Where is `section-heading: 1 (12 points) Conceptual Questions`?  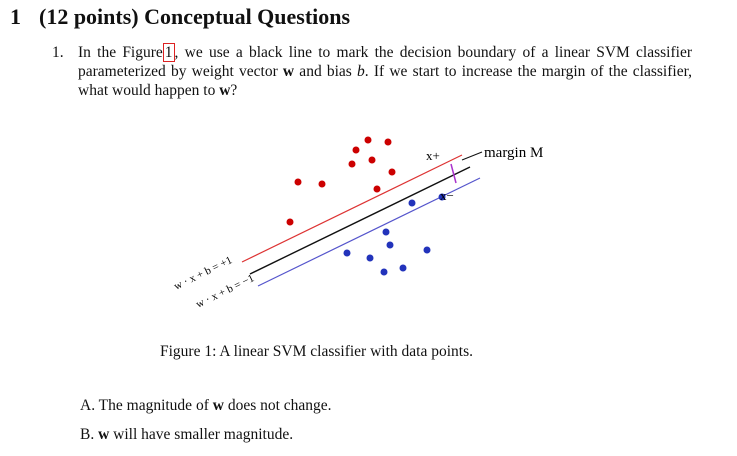
section-heading: 1 (12 points) Conceptual Questions is located at coordinates (180, 17).